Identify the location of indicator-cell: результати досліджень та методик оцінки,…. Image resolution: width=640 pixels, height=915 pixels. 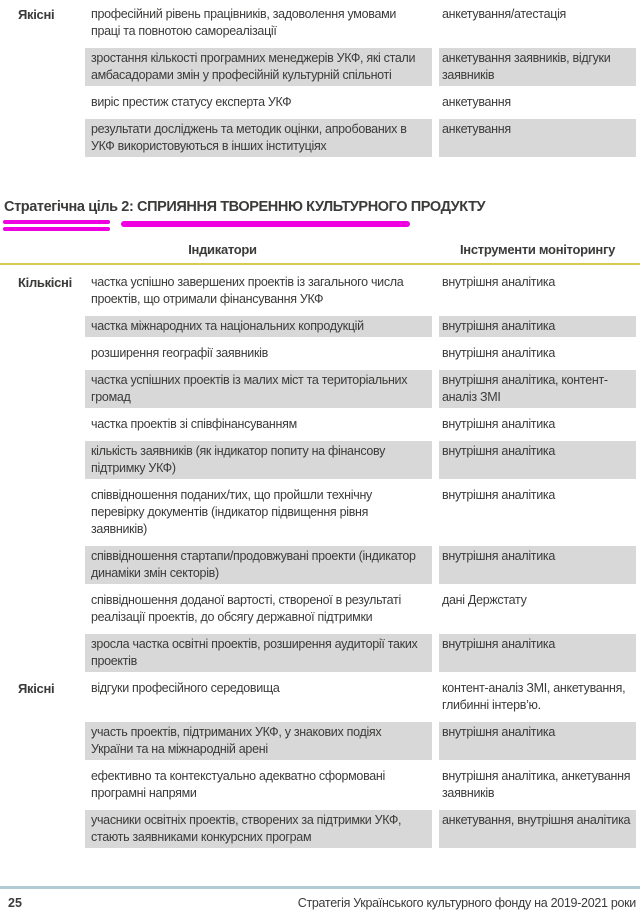
(258, 138).